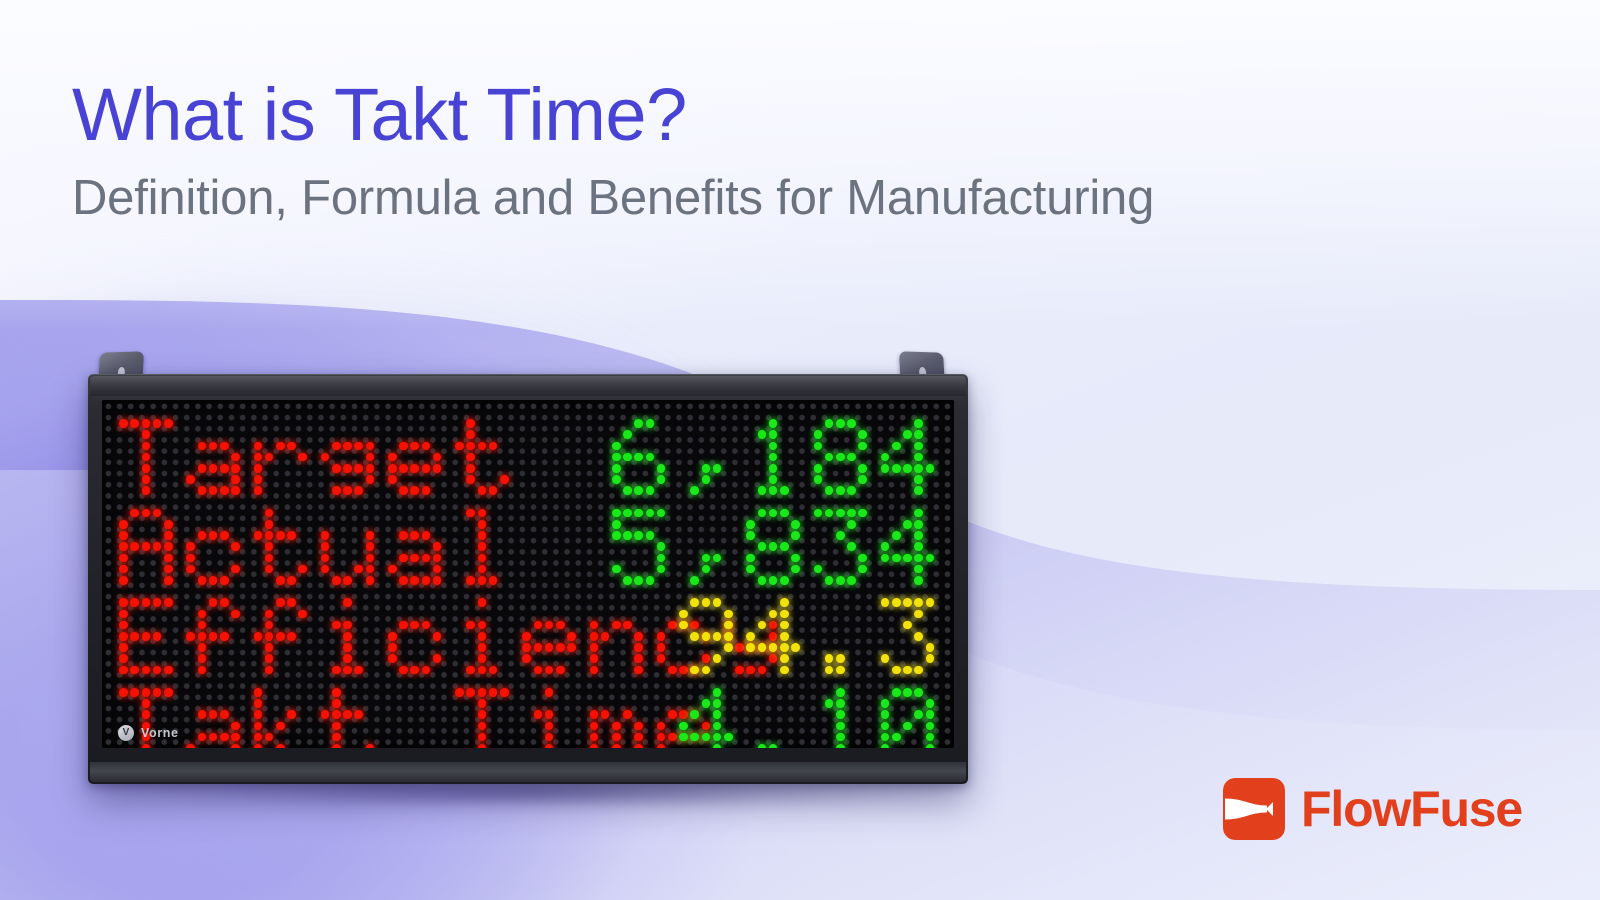 This screenshot has width=1600, height=900. What do you see at coordinates (126, 733) in the screenshot?
I see `vorne-logo-icon: V` at bounding box center [126, 733].